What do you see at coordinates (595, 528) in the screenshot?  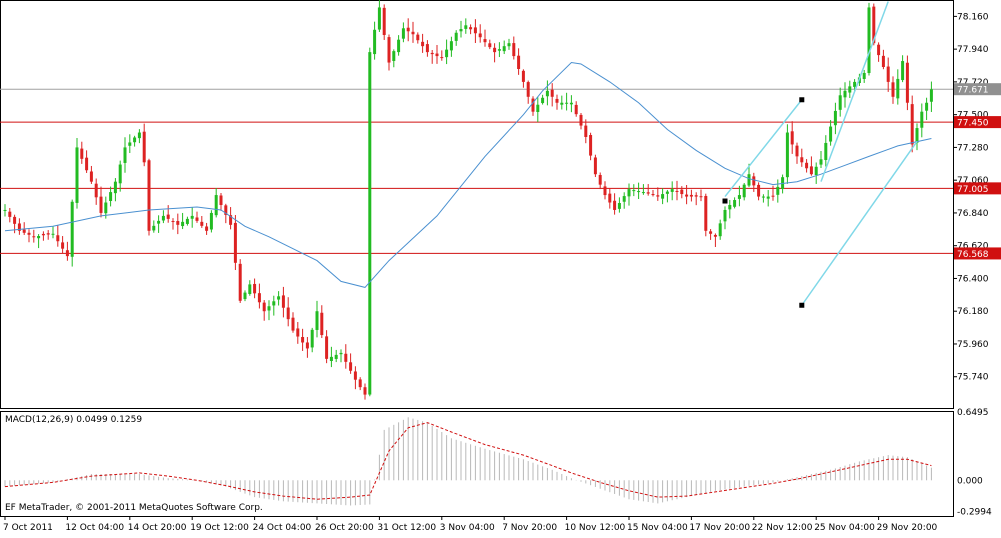 I see `time-tick-label: 10 Nov 12:00` at bounding box center [595, 528].